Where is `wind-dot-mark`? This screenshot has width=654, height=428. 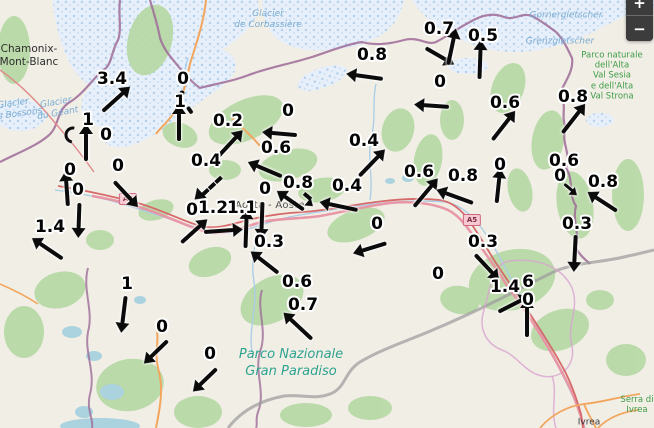
wind-dot-mark is located at coordinates (182, 93).